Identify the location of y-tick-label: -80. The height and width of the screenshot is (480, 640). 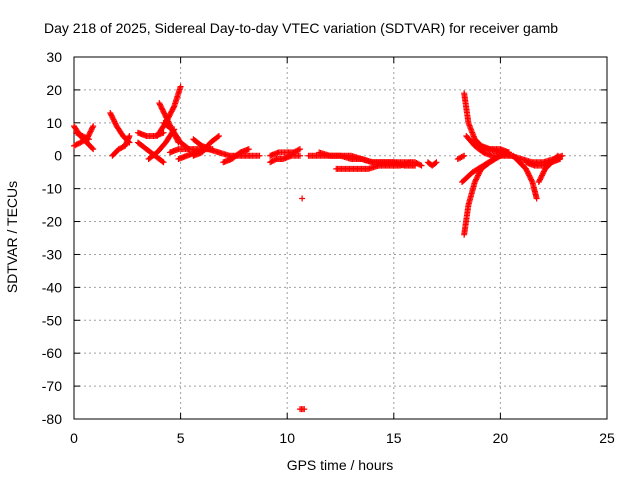
(52, 419).